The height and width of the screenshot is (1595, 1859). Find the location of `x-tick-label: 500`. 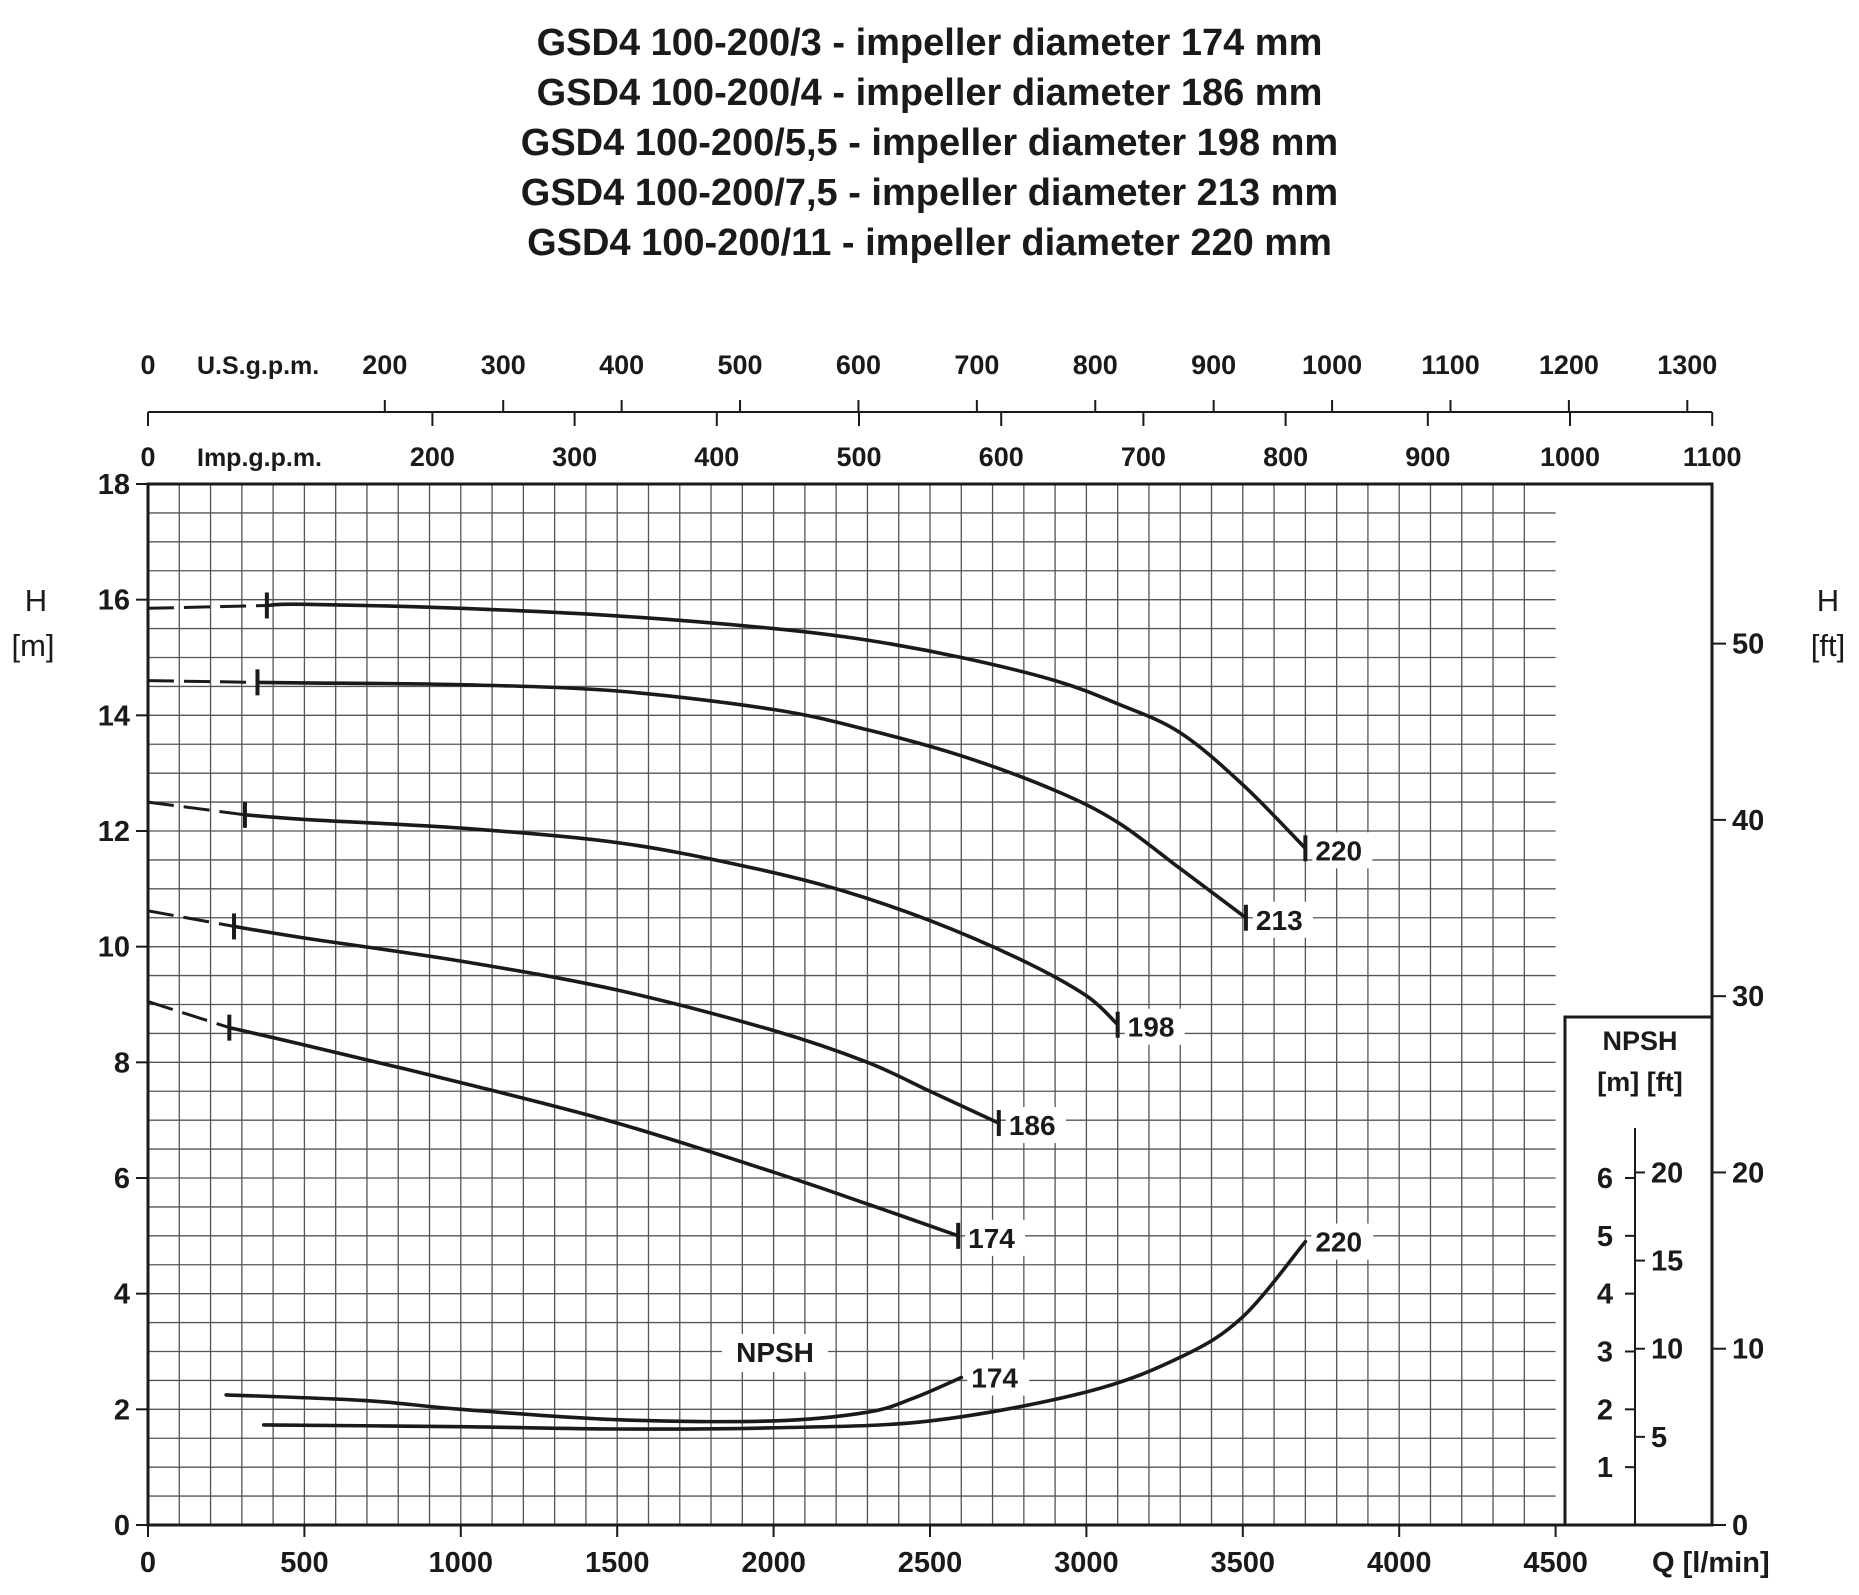

x-tick-label: 500 is located at coordinates (304, 1563).